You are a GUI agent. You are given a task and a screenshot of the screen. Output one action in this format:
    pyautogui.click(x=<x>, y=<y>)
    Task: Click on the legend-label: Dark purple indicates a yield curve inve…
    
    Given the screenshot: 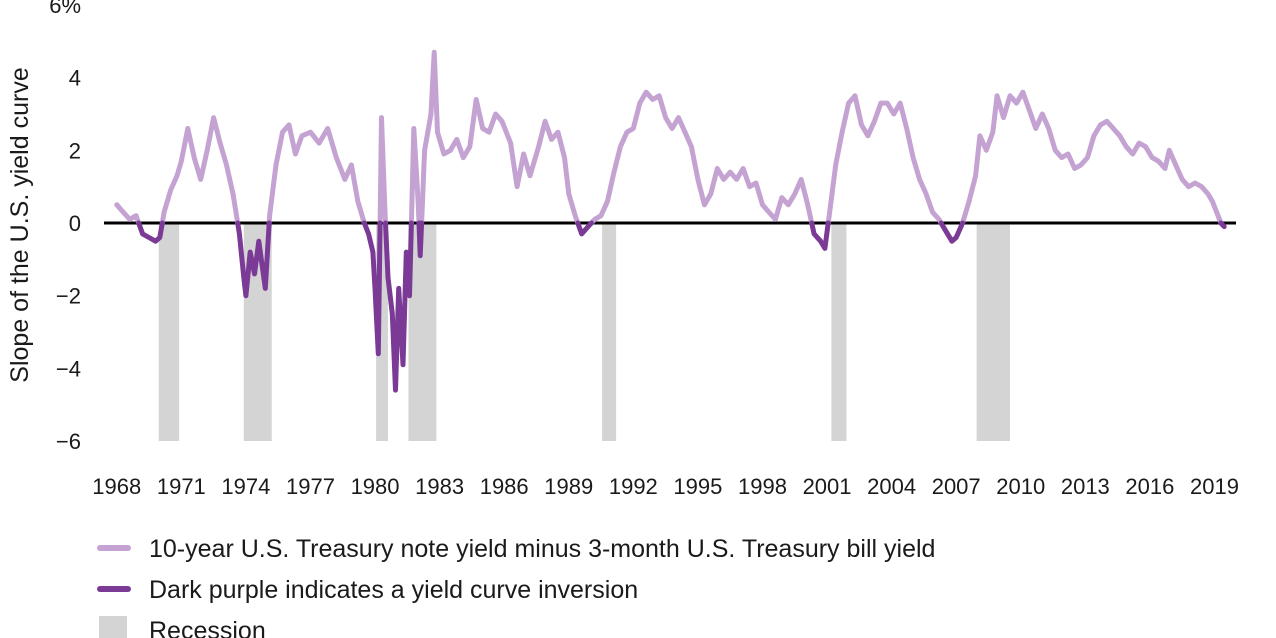 What is the action you would take?
    pyautogui.click(x=393, y=590)
    